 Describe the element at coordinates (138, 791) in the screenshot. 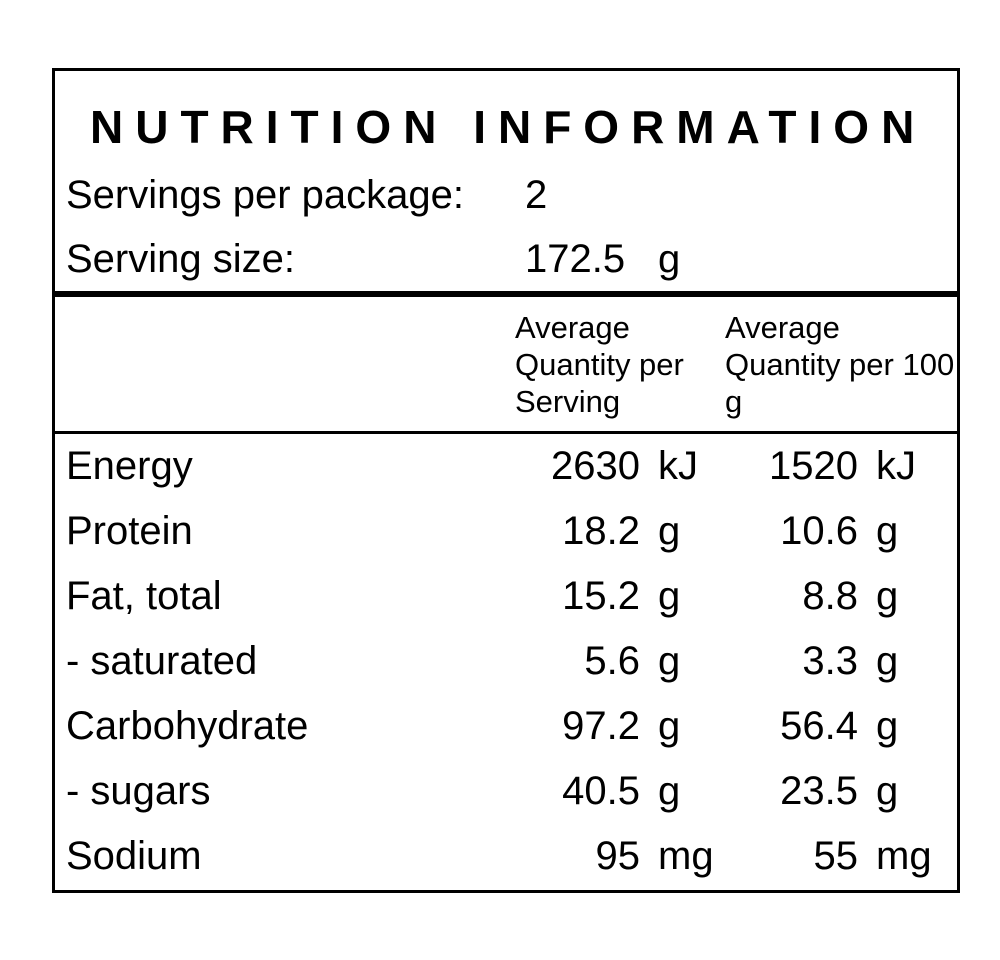

I see `nutrient-name: - sugars` at that location.